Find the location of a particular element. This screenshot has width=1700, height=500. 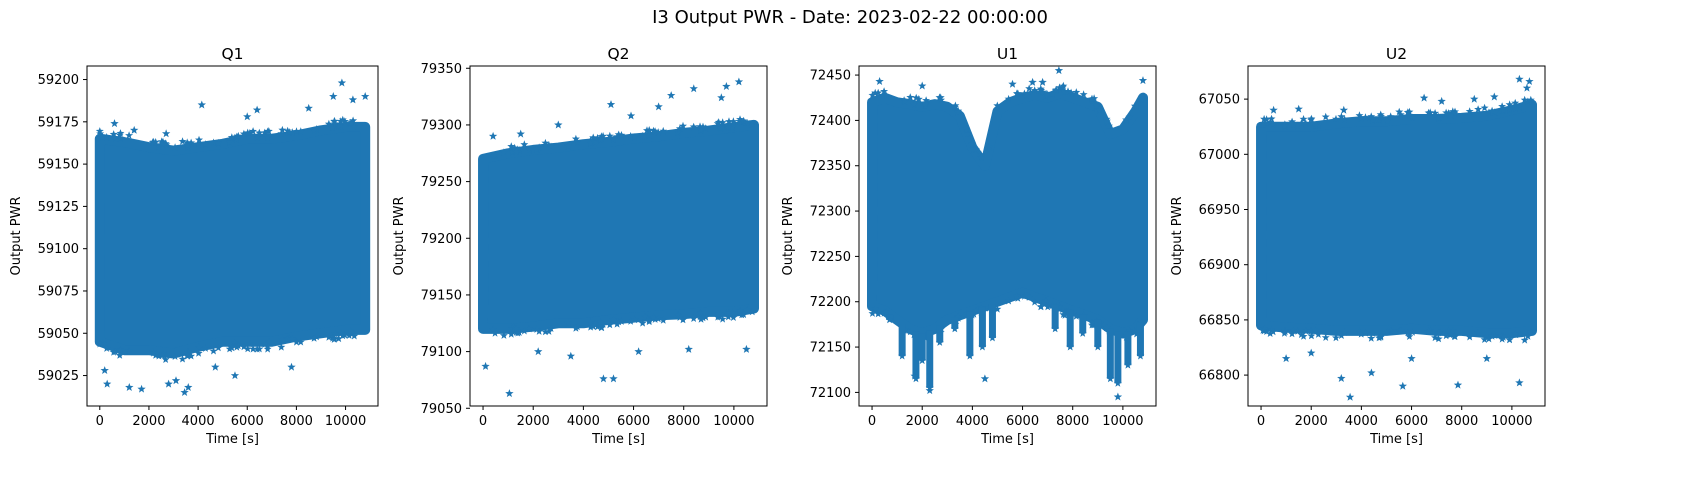

y-tick-label: 79350 is located at coordinates (441, 69).